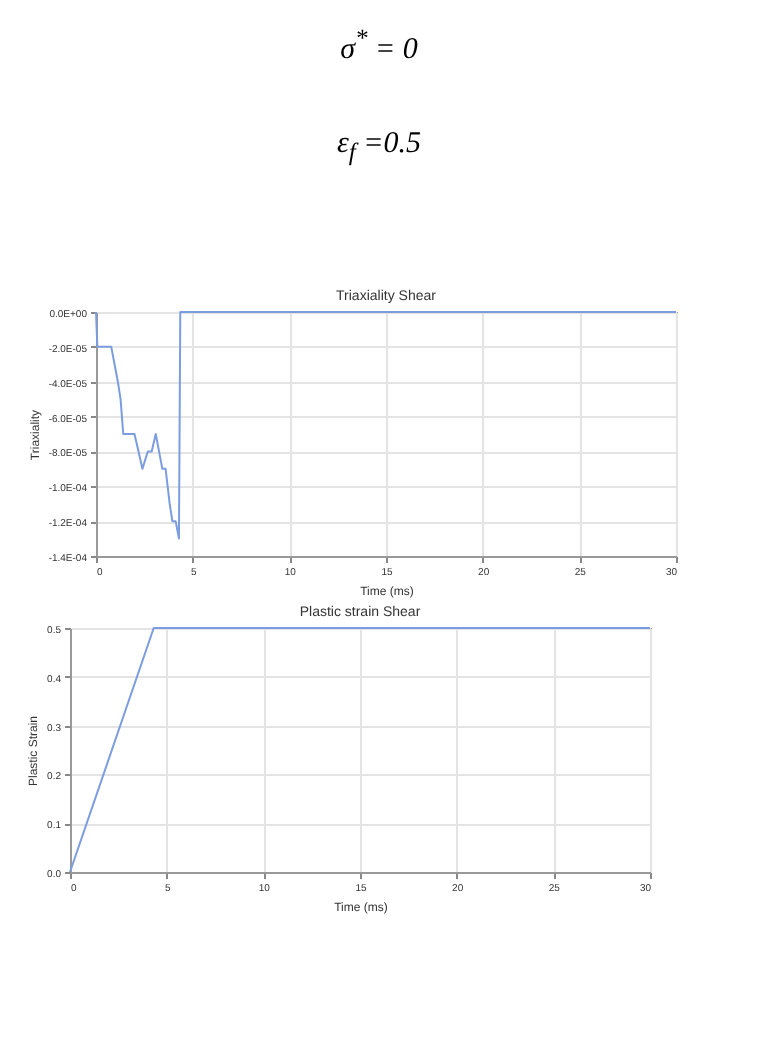 This screenshot has height=1058, width=758. Describe the element at coordinates (379, 47) in the screenshot. I see `text: σ$^{*}$ = 0` at that location.